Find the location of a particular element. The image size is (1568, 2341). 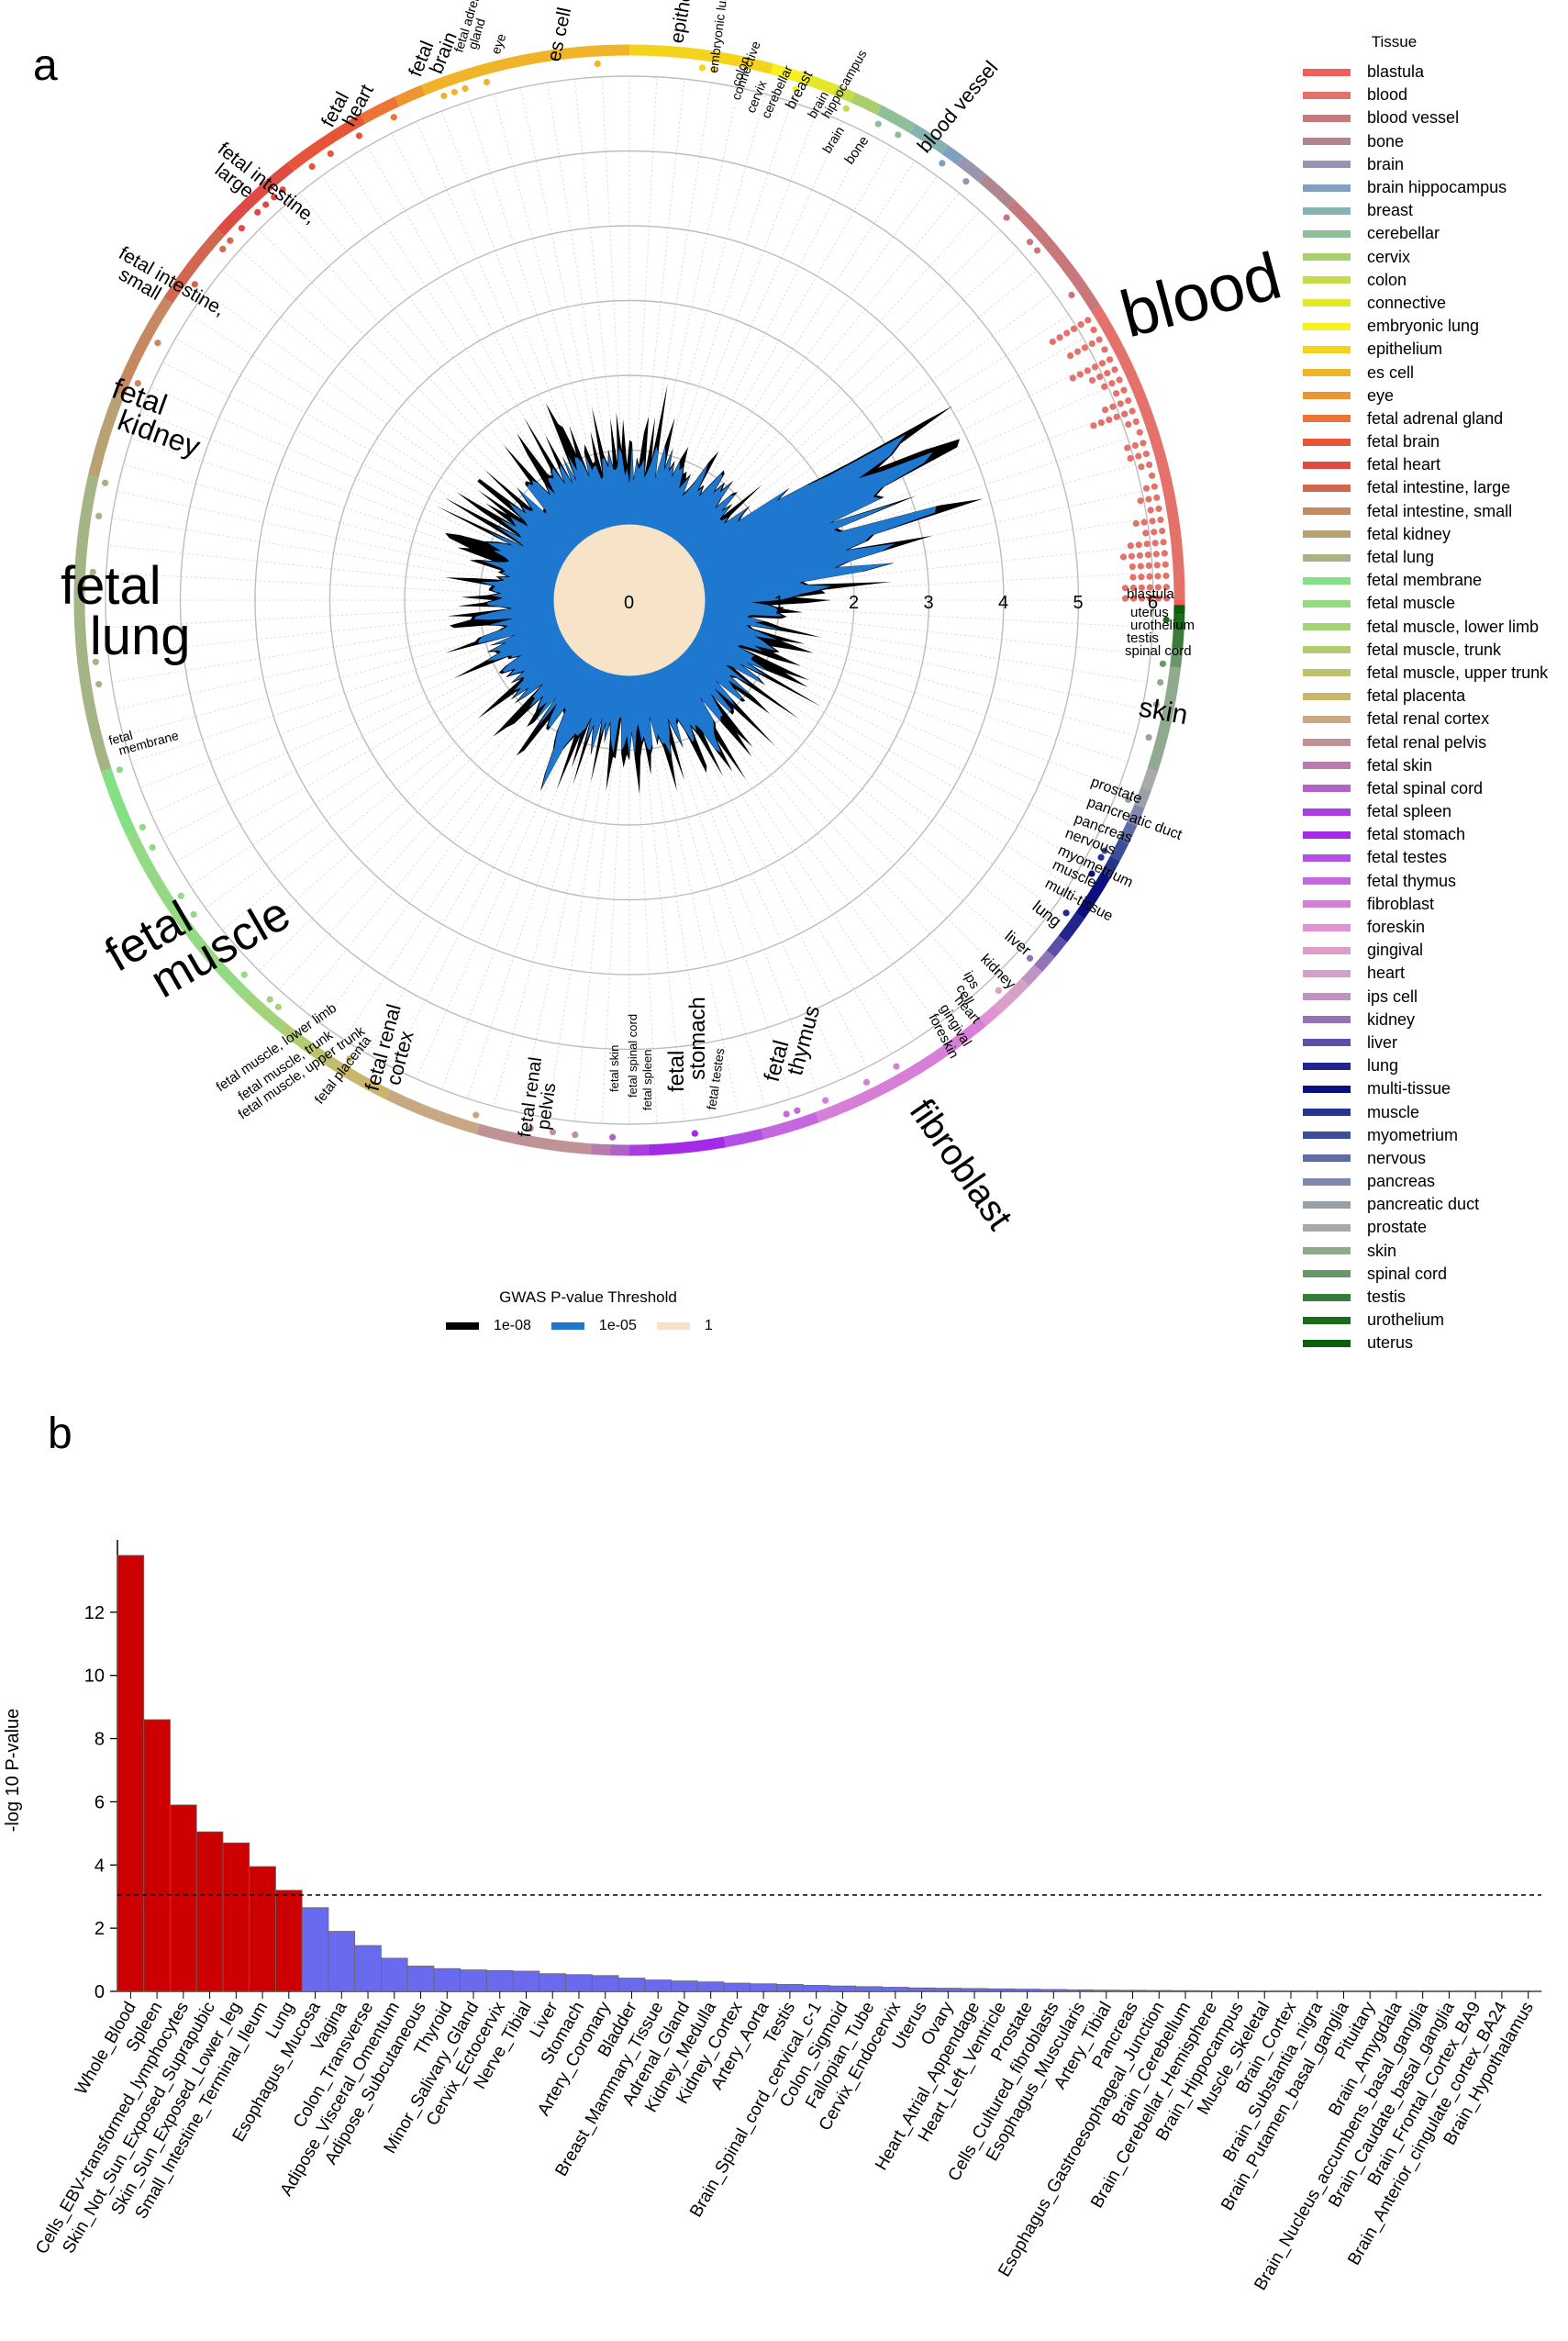

sector-label-line: blood vessel is located at coordinates (958, 106).